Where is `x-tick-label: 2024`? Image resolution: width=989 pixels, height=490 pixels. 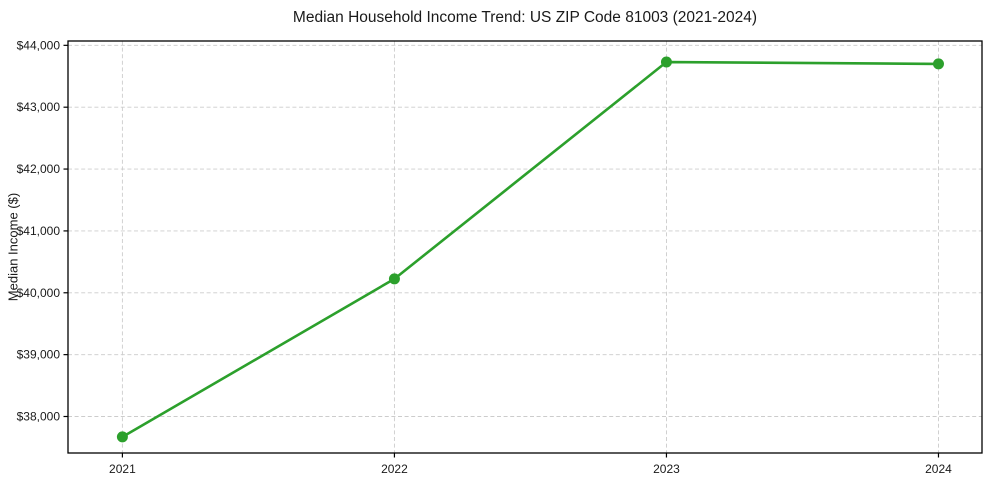
x-tick-label: 2024 is located at coordinates (938, 469).